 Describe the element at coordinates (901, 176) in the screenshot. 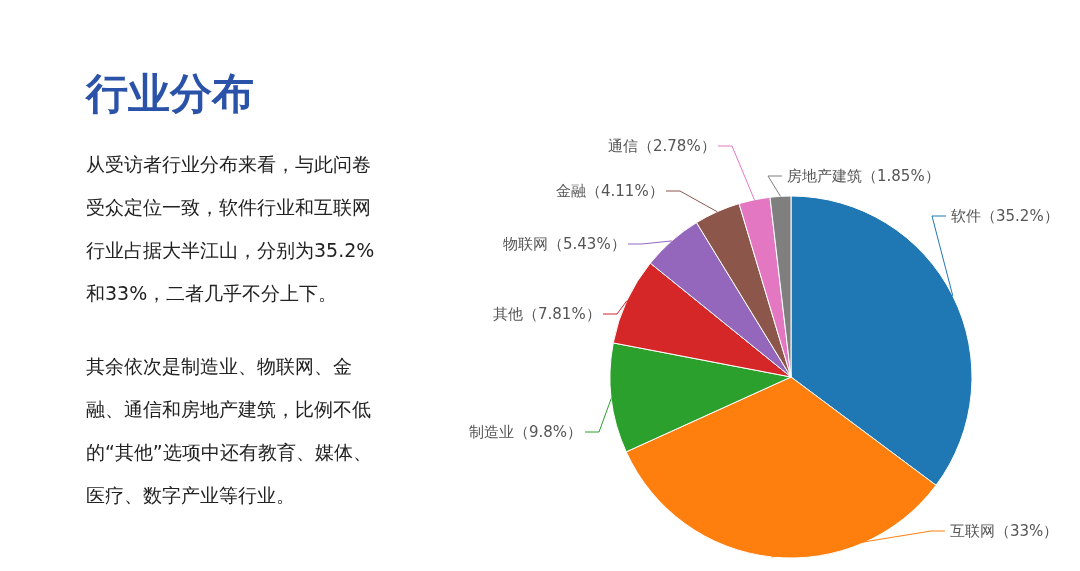

I see `data-label: （1.85%）` at that location.